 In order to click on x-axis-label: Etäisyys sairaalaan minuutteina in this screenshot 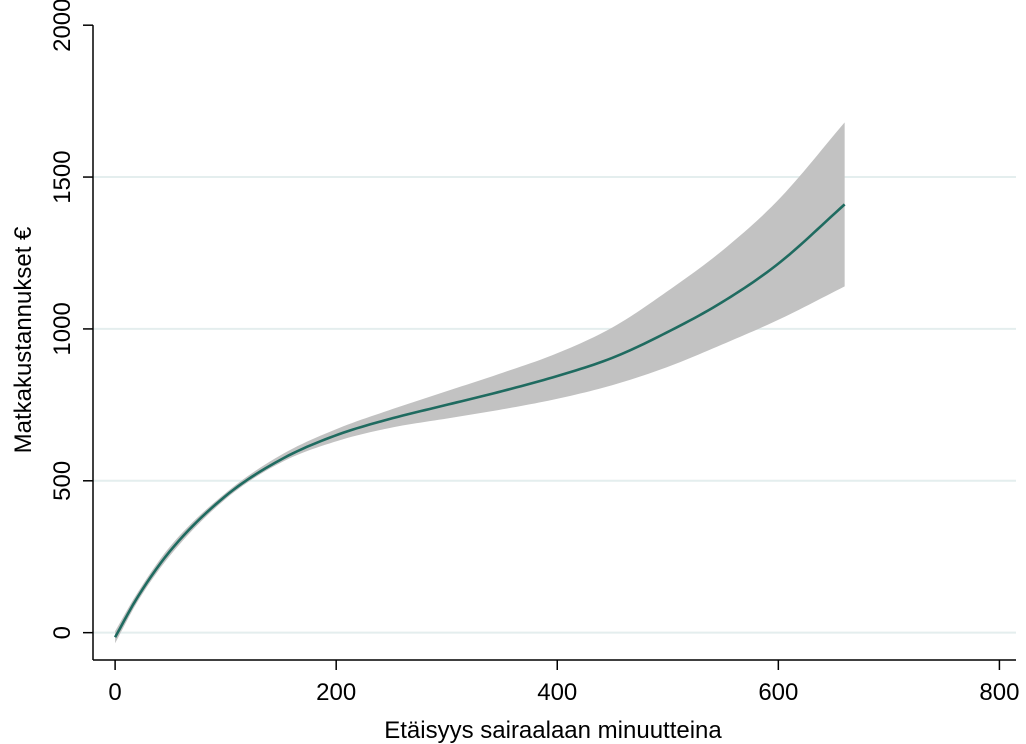, I will do `click(553, 730)`.